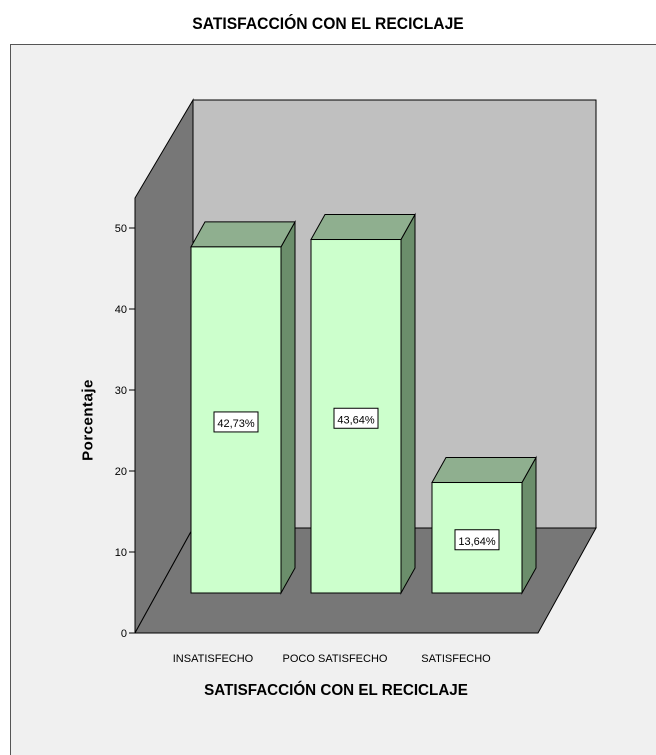  Describe the element at coordinates (336, 690) in the screenshot. I see `x-axis-label: SATISFACCIÓN CON EL RECICLAJE` at that location.